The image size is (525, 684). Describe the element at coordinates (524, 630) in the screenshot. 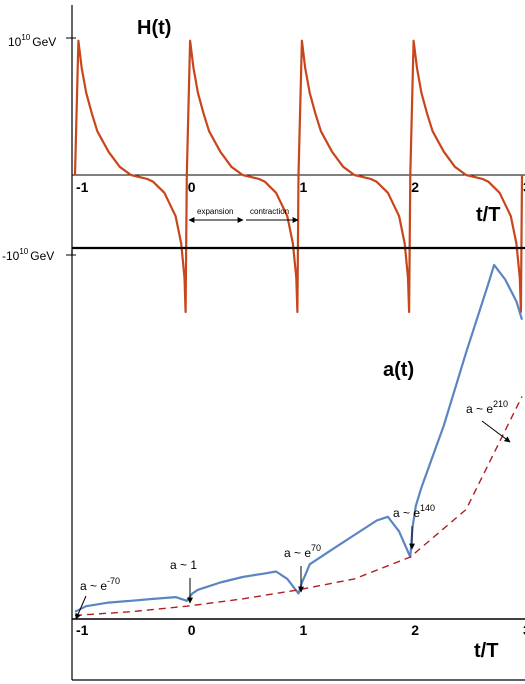

I see `bottom-x-tick-label: 3` at that location.